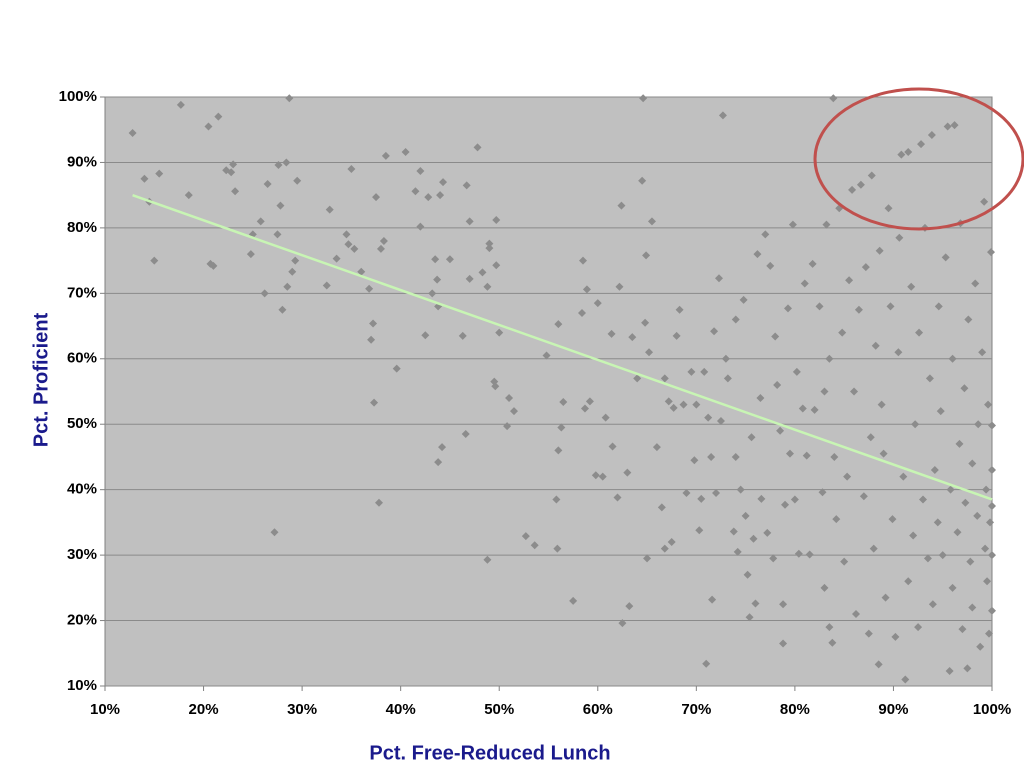 This screenshot has height=773, width=1024. What do you see at coordinates (105, 709) in the screenshot?
I see `x-tick-label: 10%` at bounding box center [105, 709].